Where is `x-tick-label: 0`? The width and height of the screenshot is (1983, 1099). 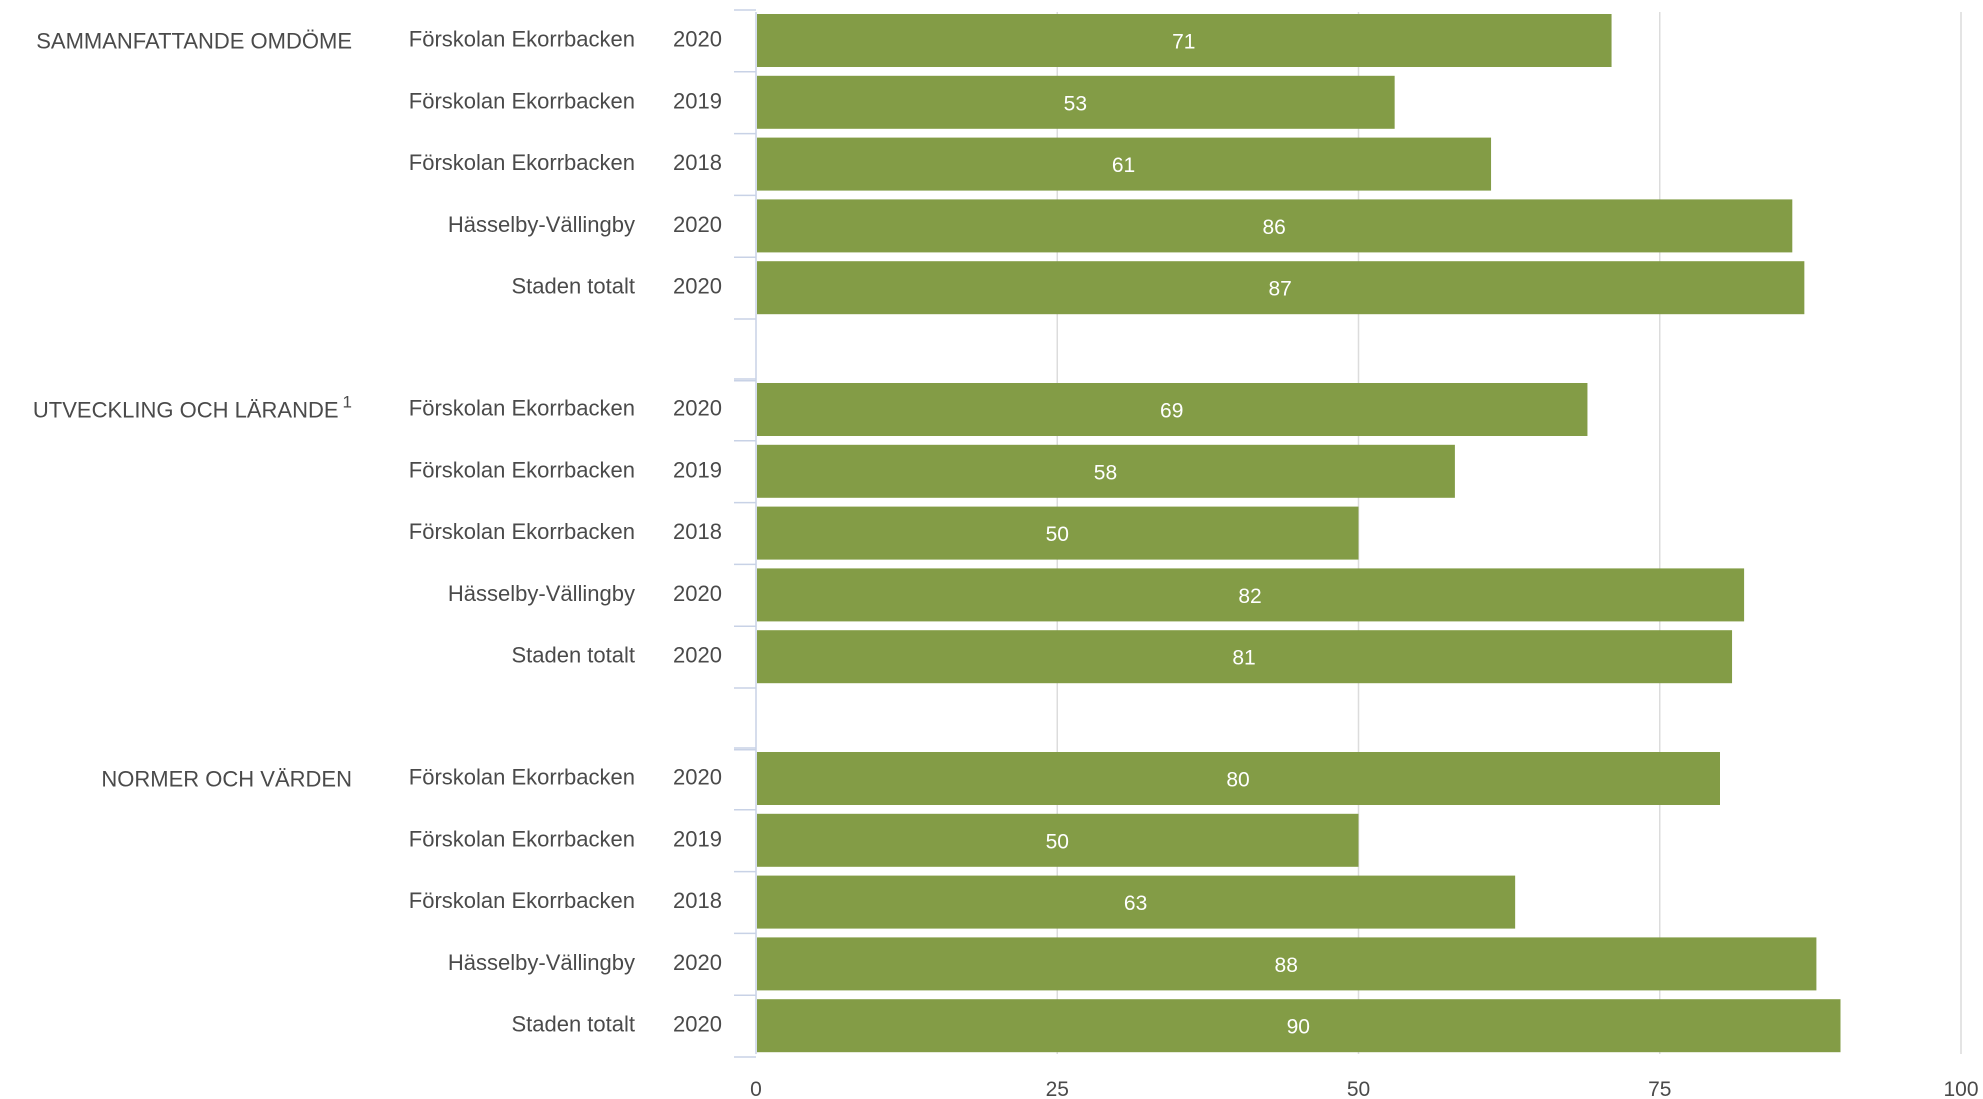
x-tick-label: 0 is located at coordinates (756, 1088).